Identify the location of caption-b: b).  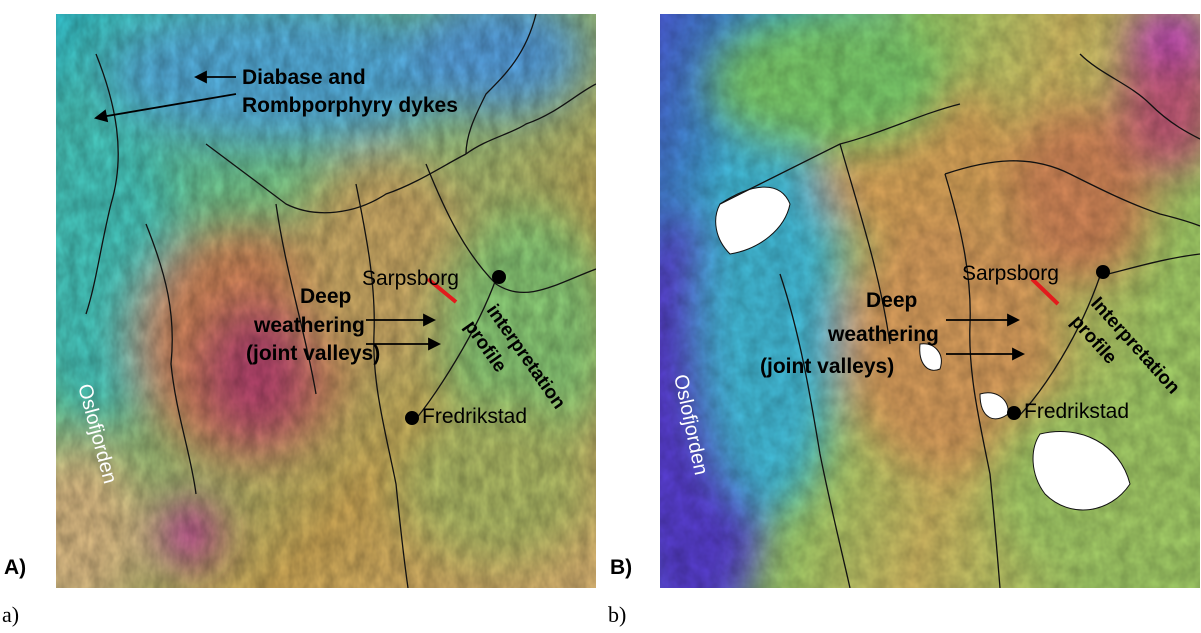
(617, 614).